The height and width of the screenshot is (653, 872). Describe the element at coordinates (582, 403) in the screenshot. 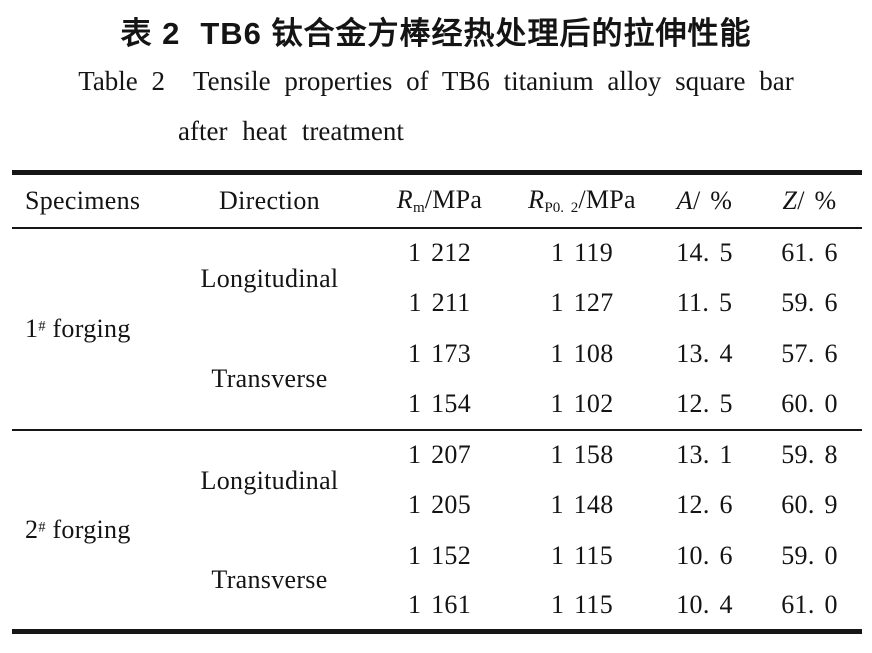

I see `cell-rp02: 1 102` at that location.